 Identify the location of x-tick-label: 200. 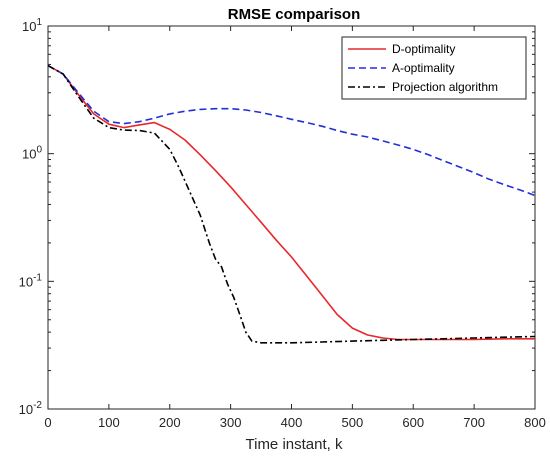
(170, 422).